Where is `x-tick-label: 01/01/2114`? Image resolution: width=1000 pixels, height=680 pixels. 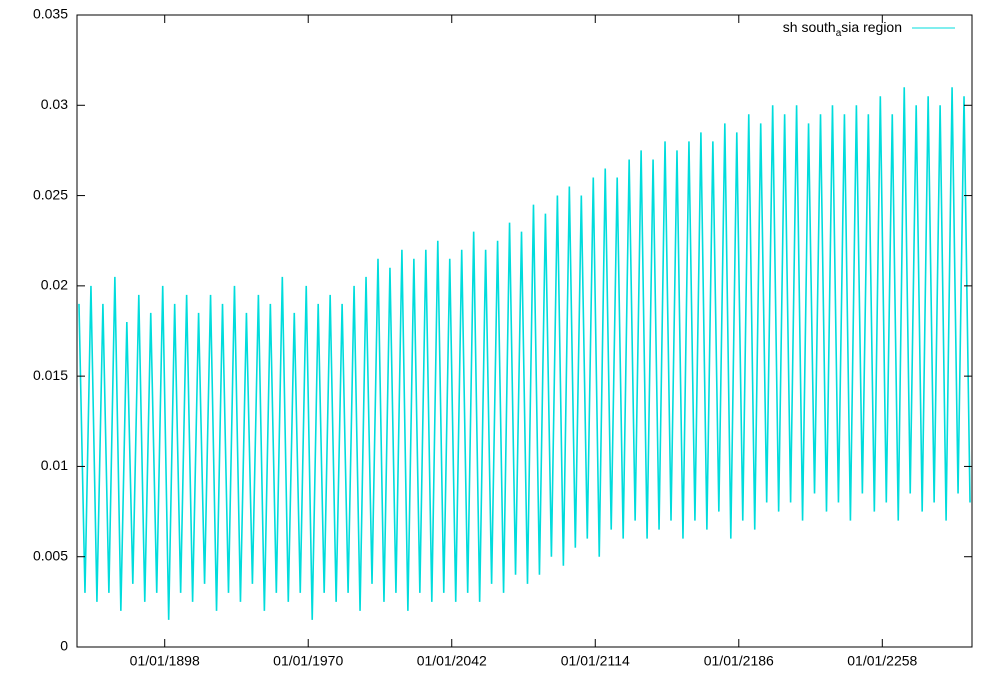
x-tick-label: 01/01/2114 is located at coordinates (595, 661).